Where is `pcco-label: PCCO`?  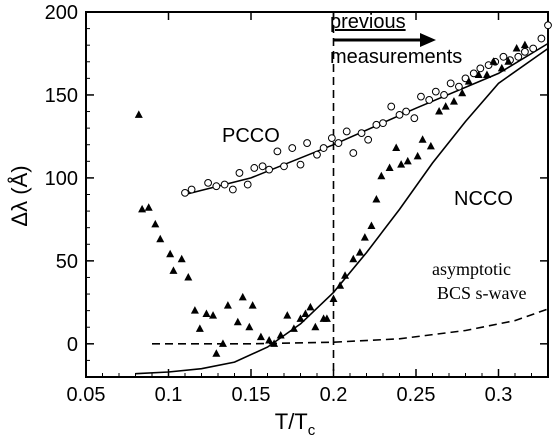 pcco-label: PCCO is located at coordinates (251, 136).